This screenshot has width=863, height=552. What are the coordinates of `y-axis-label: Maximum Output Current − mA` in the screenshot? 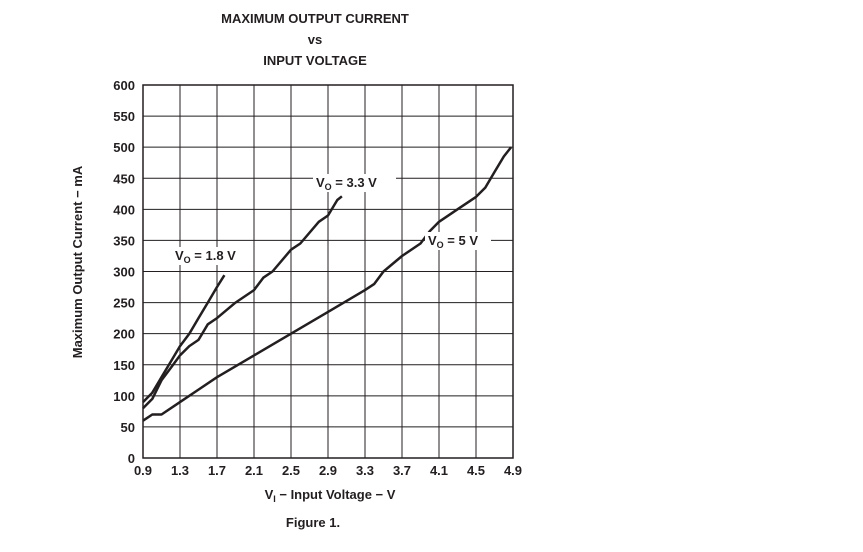 It's located at (77, 261).